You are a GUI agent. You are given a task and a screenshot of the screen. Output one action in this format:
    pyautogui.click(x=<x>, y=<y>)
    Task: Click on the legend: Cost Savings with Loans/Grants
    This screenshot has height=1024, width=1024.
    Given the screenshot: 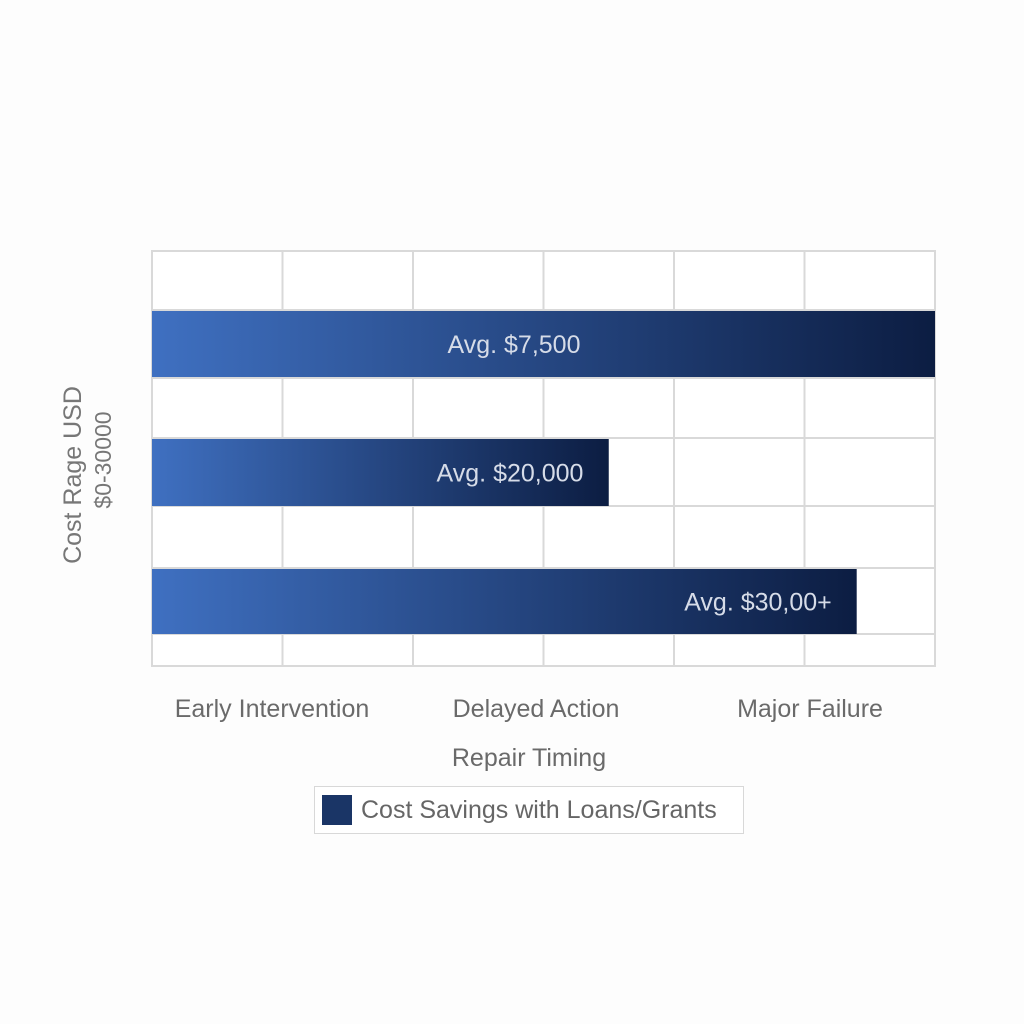 What is the action you would take?
    pyautogui.click(x=529, y=810)
    